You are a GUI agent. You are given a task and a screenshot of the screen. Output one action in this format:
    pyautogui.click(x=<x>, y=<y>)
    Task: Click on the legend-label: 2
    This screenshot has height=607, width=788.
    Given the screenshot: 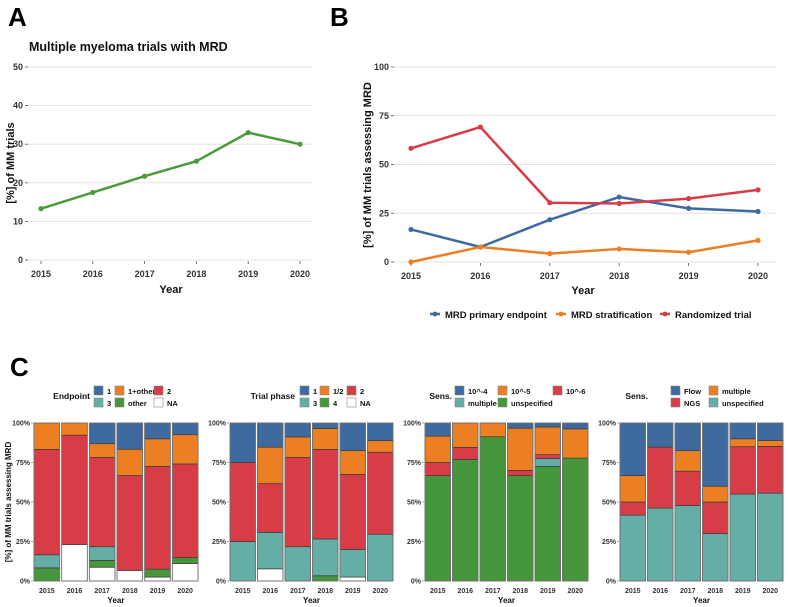 What is the action you would take?
    pyautogui.click(x=362, y=391)
    